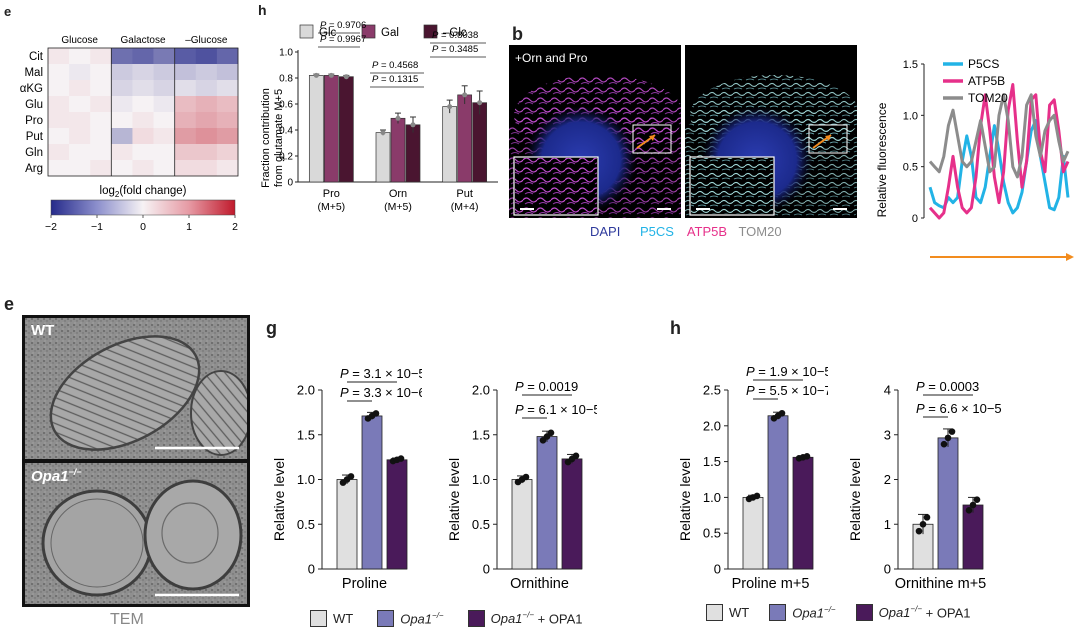  What do you see at coordinates (8, 11) in the screenshot?
I see `panel-letter-e-top: e` at bounding box center [8, 11].